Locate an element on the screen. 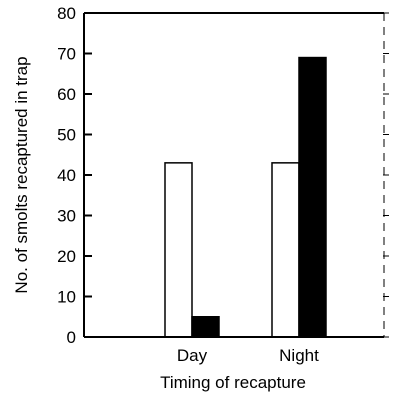  y-tick-label: 70 is located at coordinates (66, 54).